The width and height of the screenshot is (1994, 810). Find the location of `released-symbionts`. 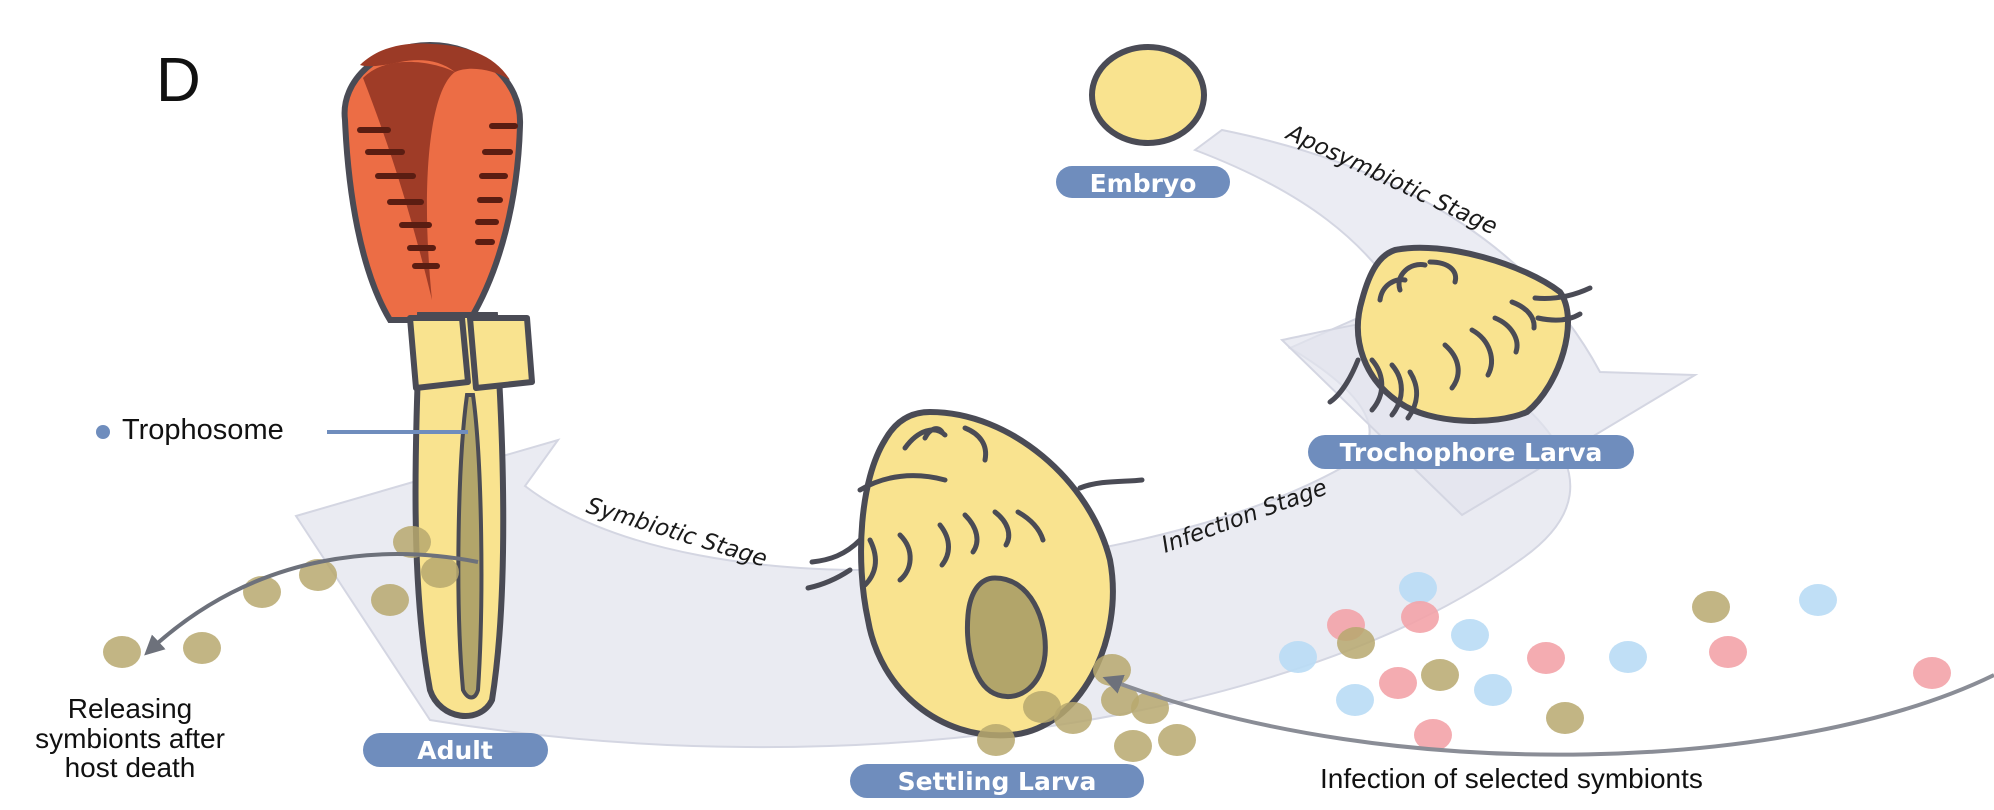

released-symbionts is located at coordinates (281, 597).